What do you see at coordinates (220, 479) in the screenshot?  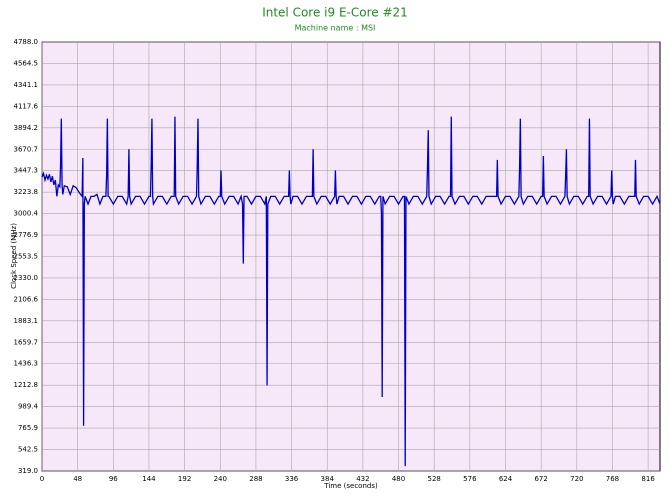 I see `x-tick-label: 240` at bounding box center [220, 479].